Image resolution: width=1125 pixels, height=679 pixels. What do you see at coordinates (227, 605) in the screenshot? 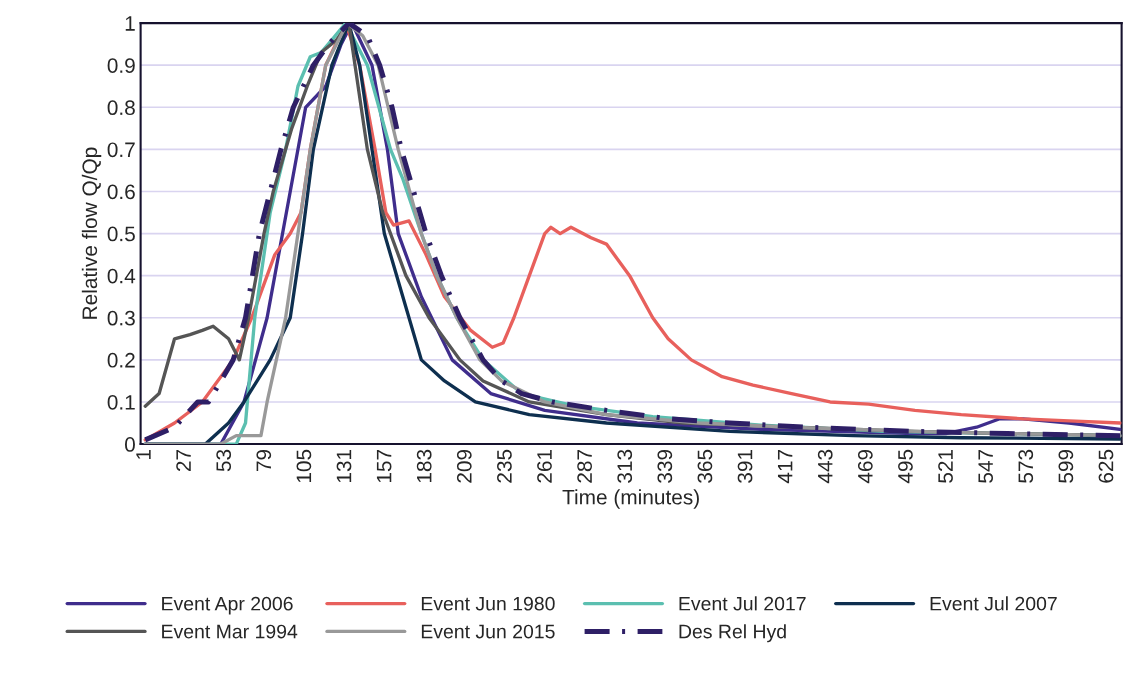
I see `legend-label: Event Apr 2006` at bounding box center [227, 605].